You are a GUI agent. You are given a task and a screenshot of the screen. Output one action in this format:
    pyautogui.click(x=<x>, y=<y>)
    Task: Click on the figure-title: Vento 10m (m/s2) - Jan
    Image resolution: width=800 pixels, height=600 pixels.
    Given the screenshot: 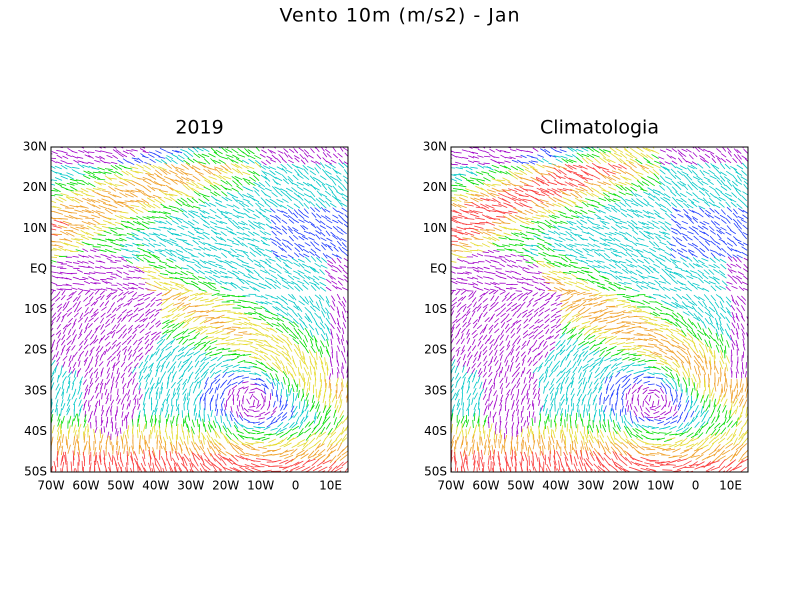 What is the action you would take?
    pyautogui.click(x=399, y=16)
    